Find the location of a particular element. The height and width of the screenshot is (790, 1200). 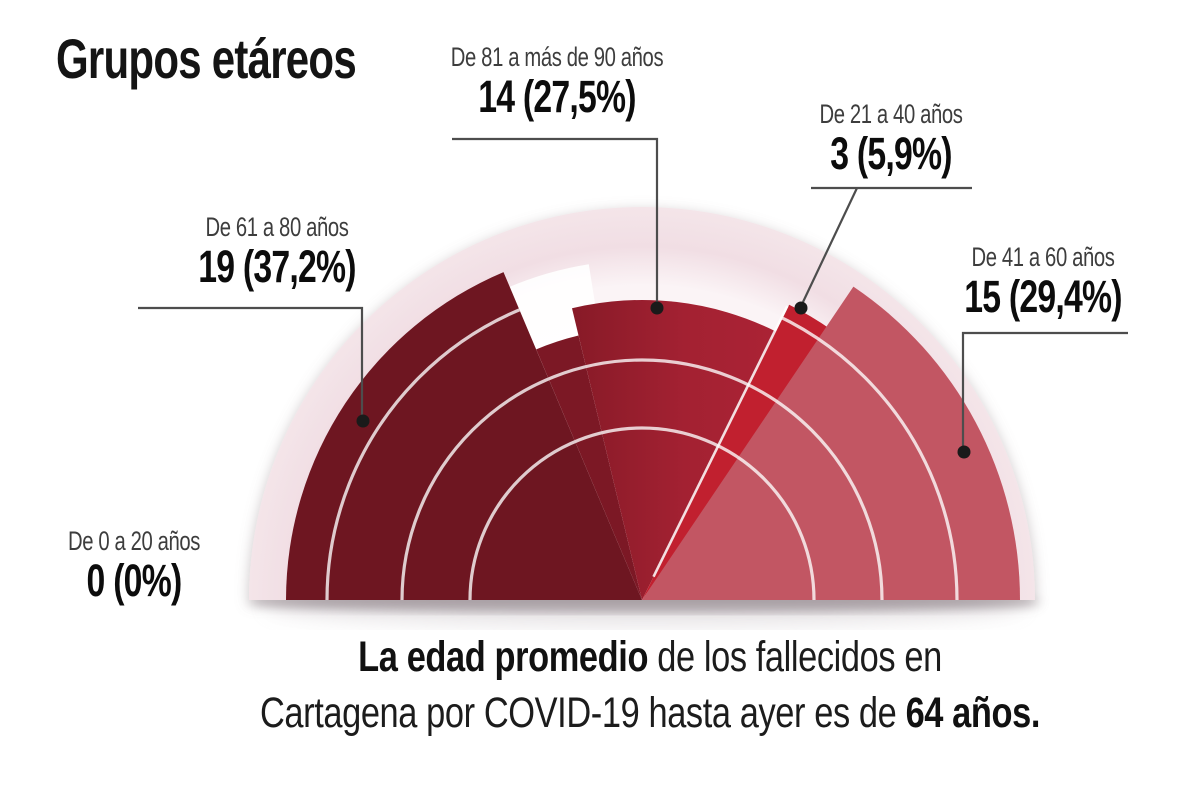

caption-line-1: La edad promedio de los fallecidos en is located at coordinates (650, 658).